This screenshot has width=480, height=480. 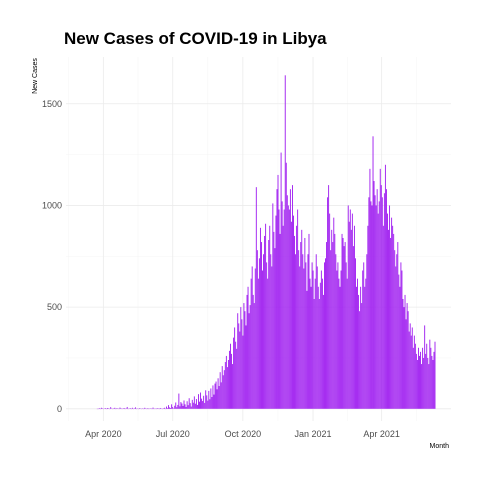 What do you see at coordinates (173, 434) in the screenshot?
I see `x-tick-label: Jul 2020` at bounding box center [173, 434].